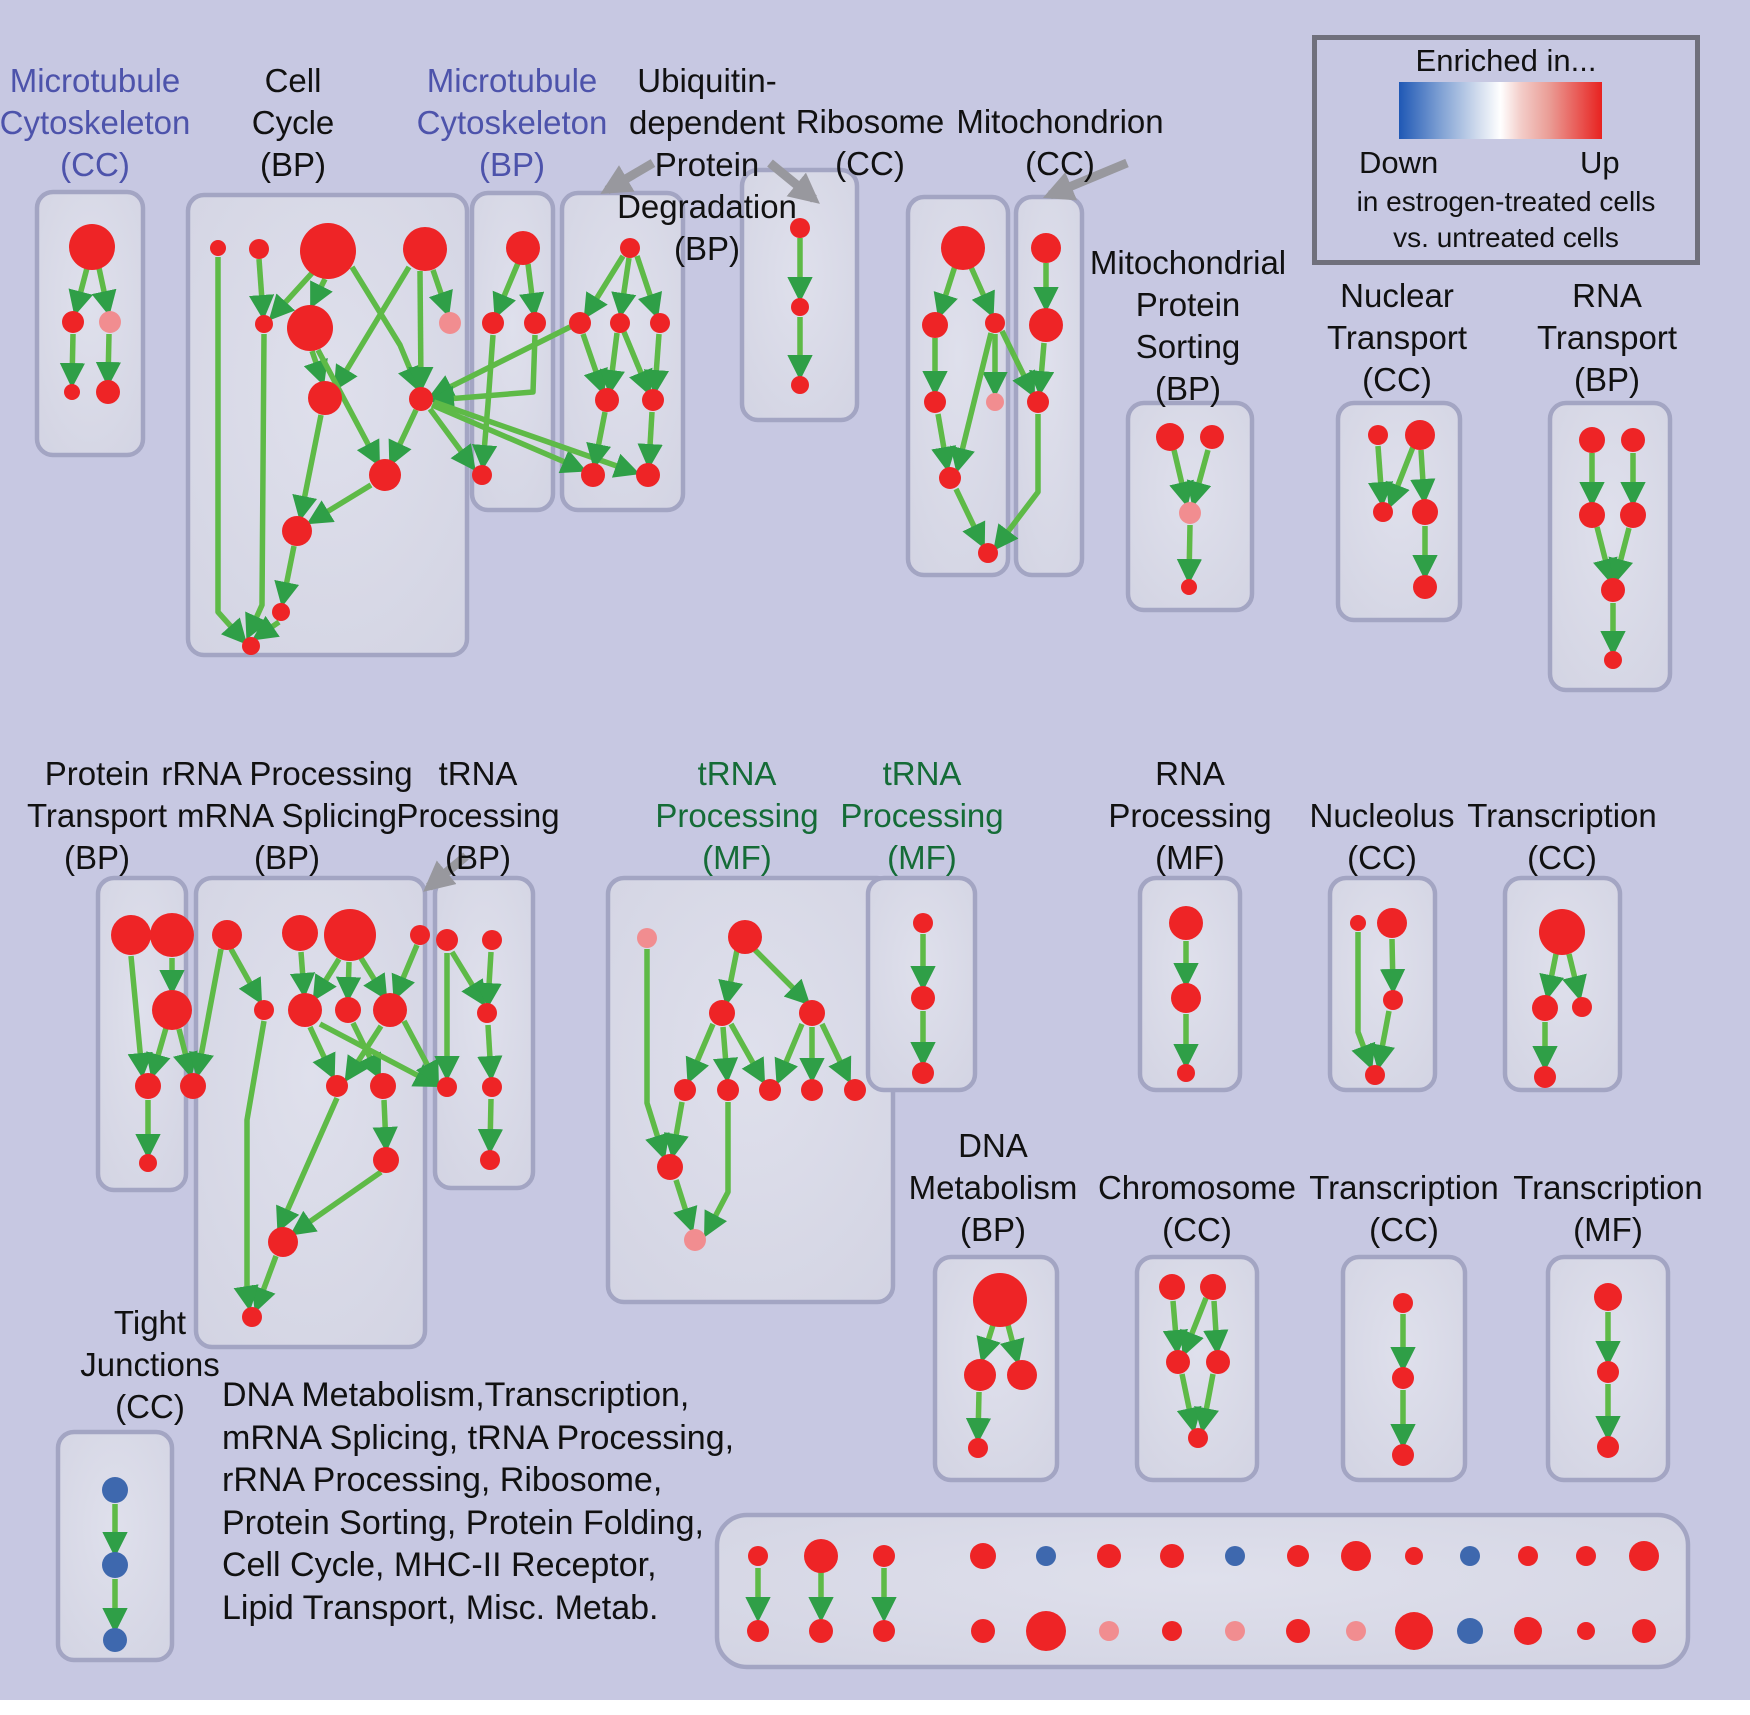  Describe the element at coordinates (442, 1480) in the screenshot. I see `annotation-line: rRNA Processing, Ribosome,` at that location.